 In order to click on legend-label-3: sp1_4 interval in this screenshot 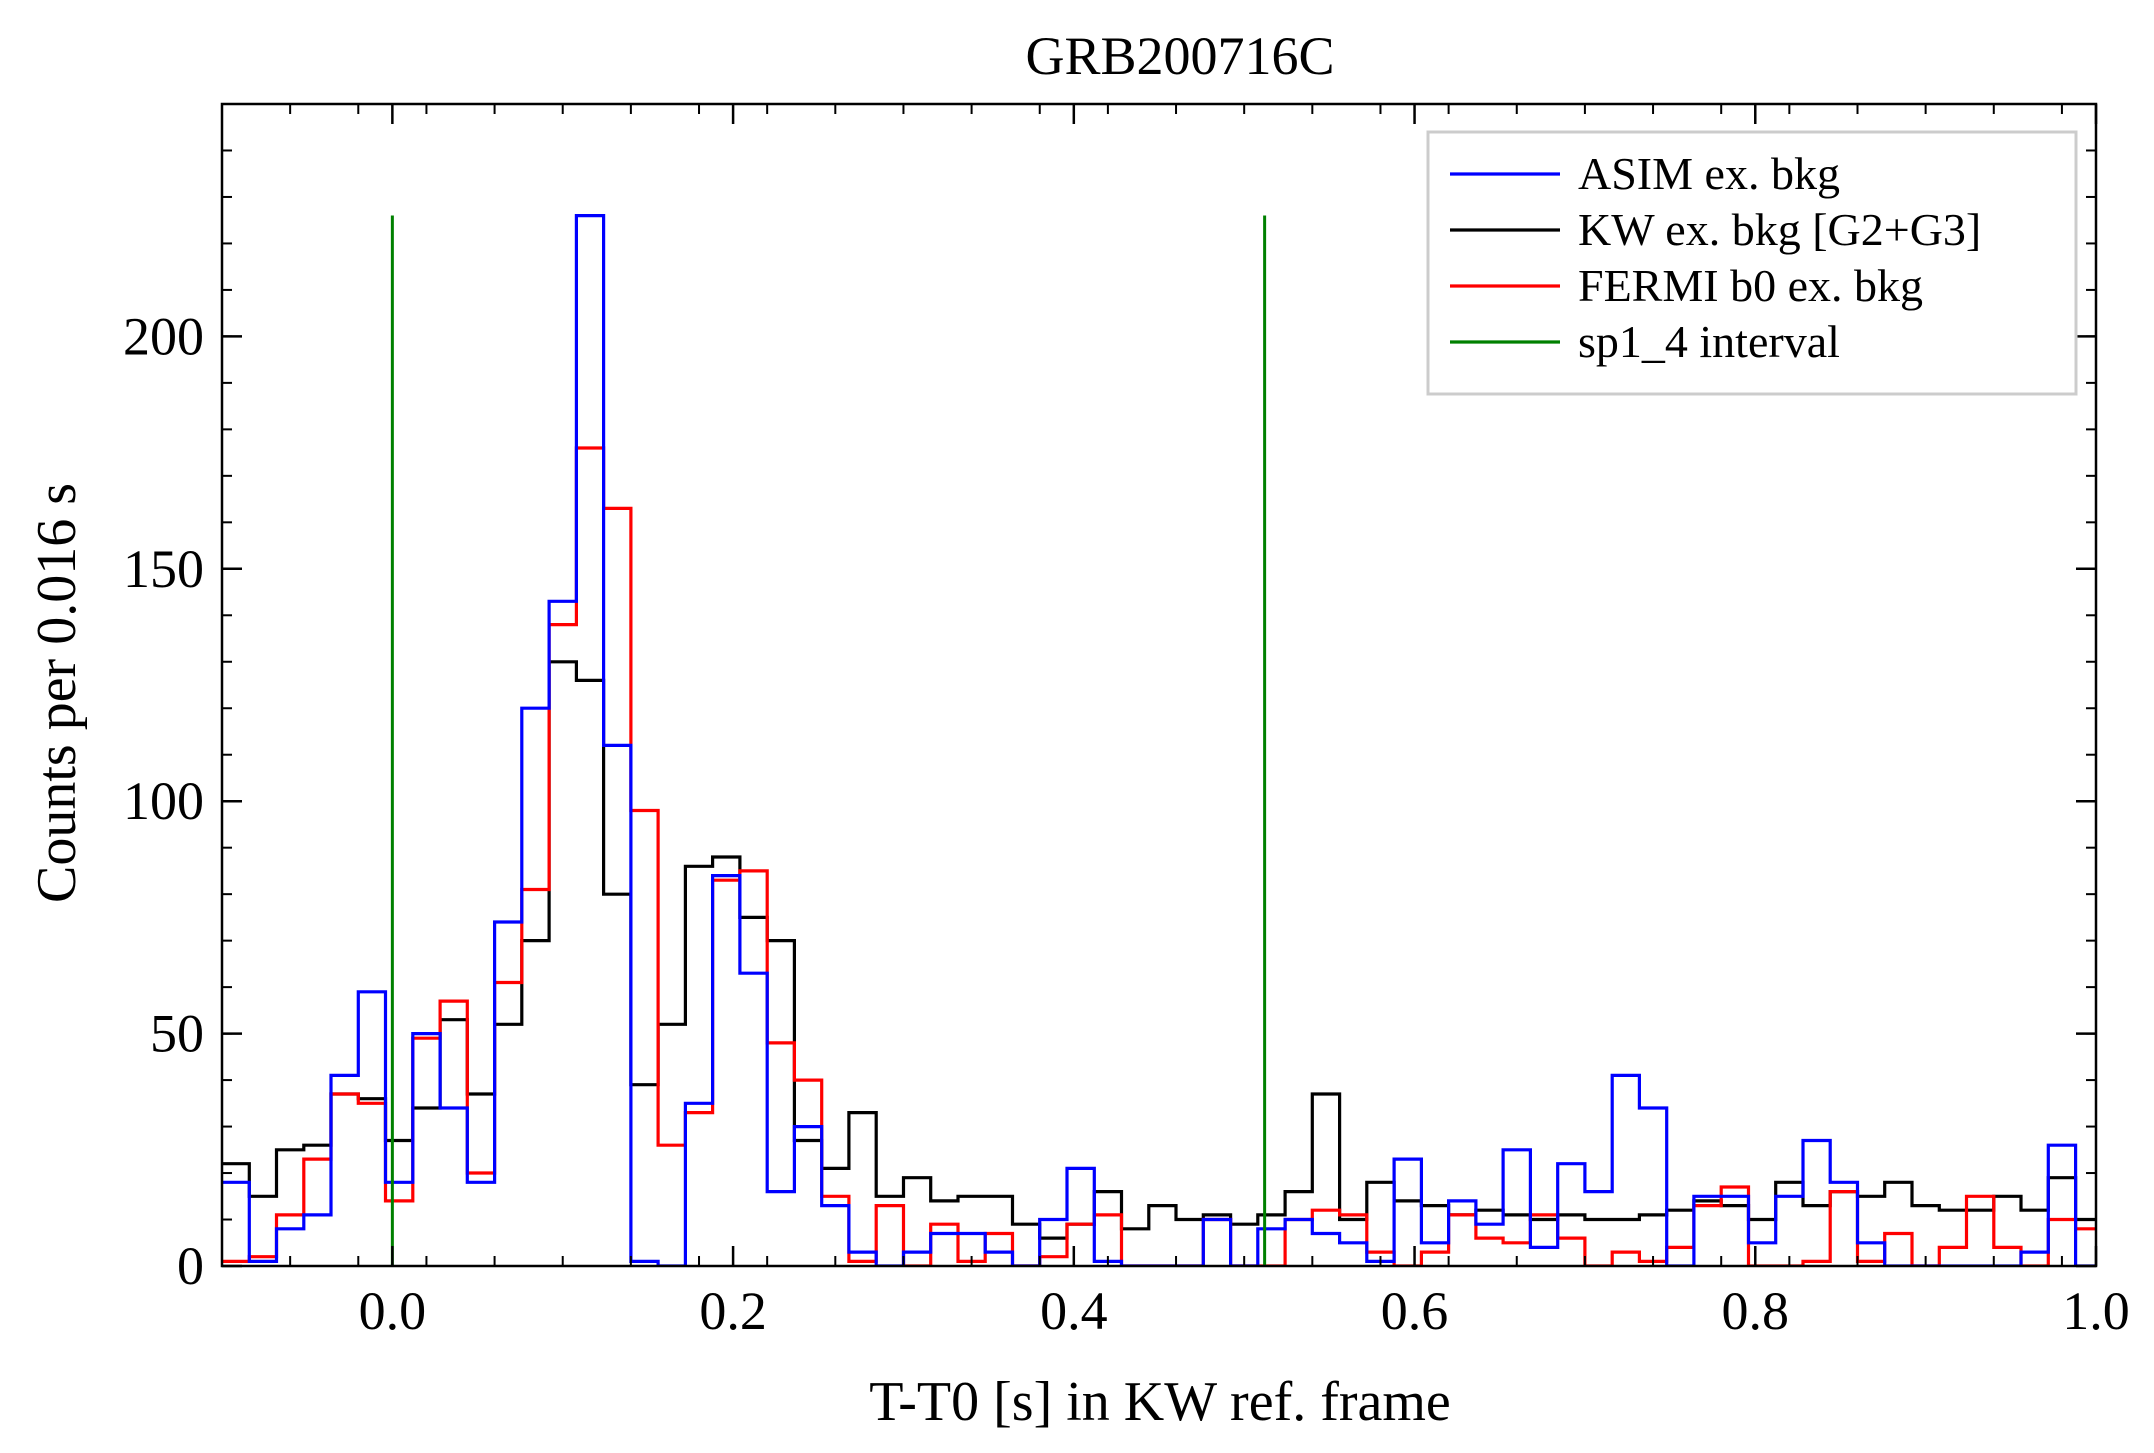, I will do `click(1709, 341)`.